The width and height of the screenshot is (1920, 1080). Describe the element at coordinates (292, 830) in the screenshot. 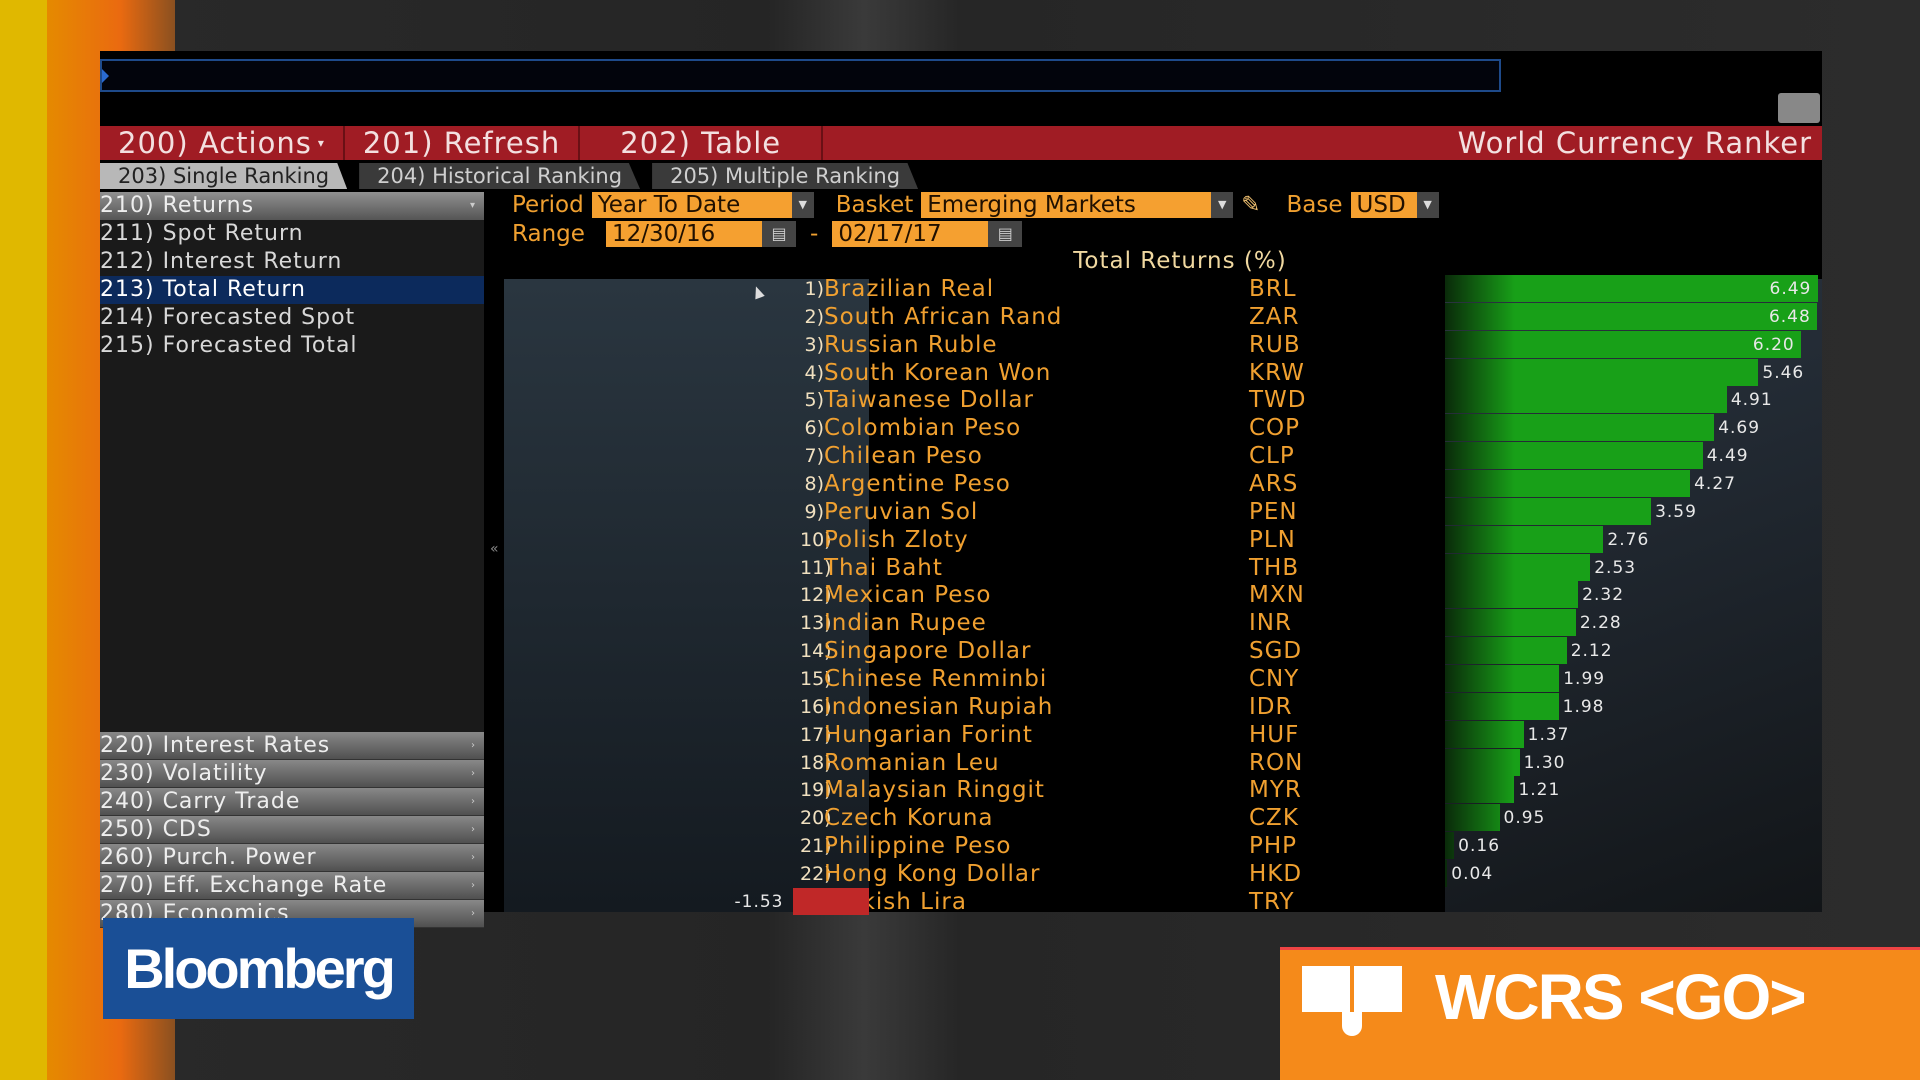

I see `sidebar-category-item: 250) CDS ›` at that location.